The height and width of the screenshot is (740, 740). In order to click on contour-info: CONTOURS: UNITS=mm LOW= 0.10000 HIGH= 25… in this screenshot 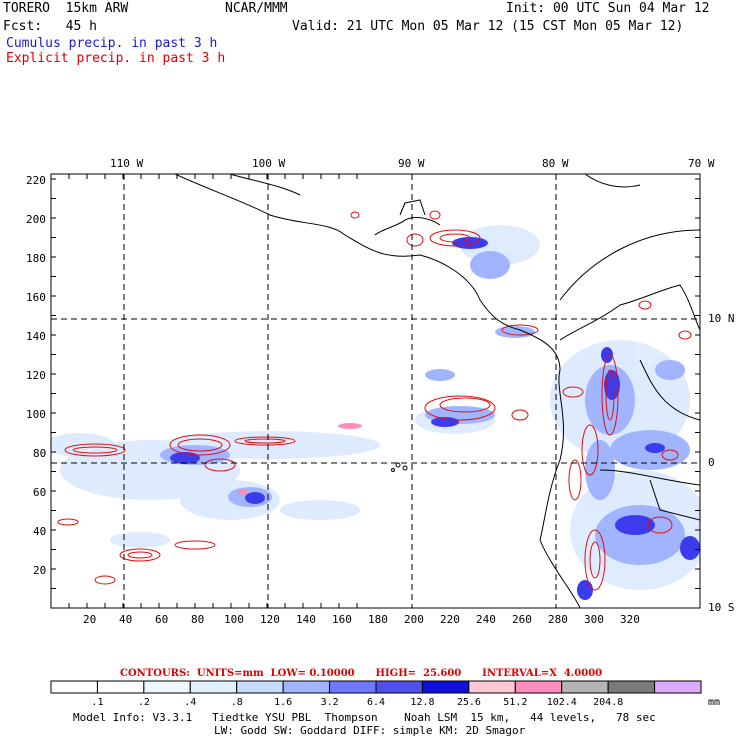, I will do `click(361, 673)`.